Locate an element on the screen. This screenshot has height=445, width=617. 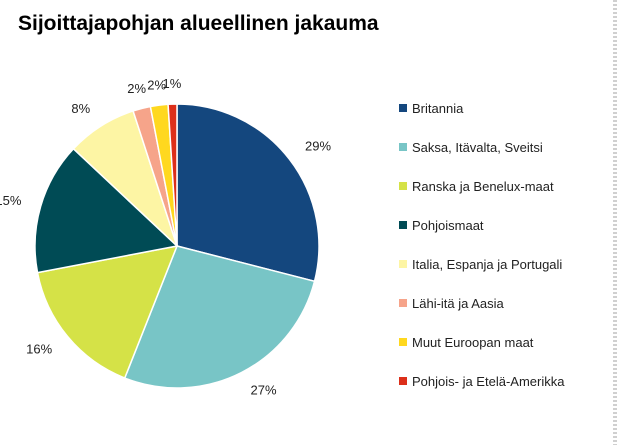
legend-label: Lähi-itä ja Aasia is located at coordinates (458, 303).